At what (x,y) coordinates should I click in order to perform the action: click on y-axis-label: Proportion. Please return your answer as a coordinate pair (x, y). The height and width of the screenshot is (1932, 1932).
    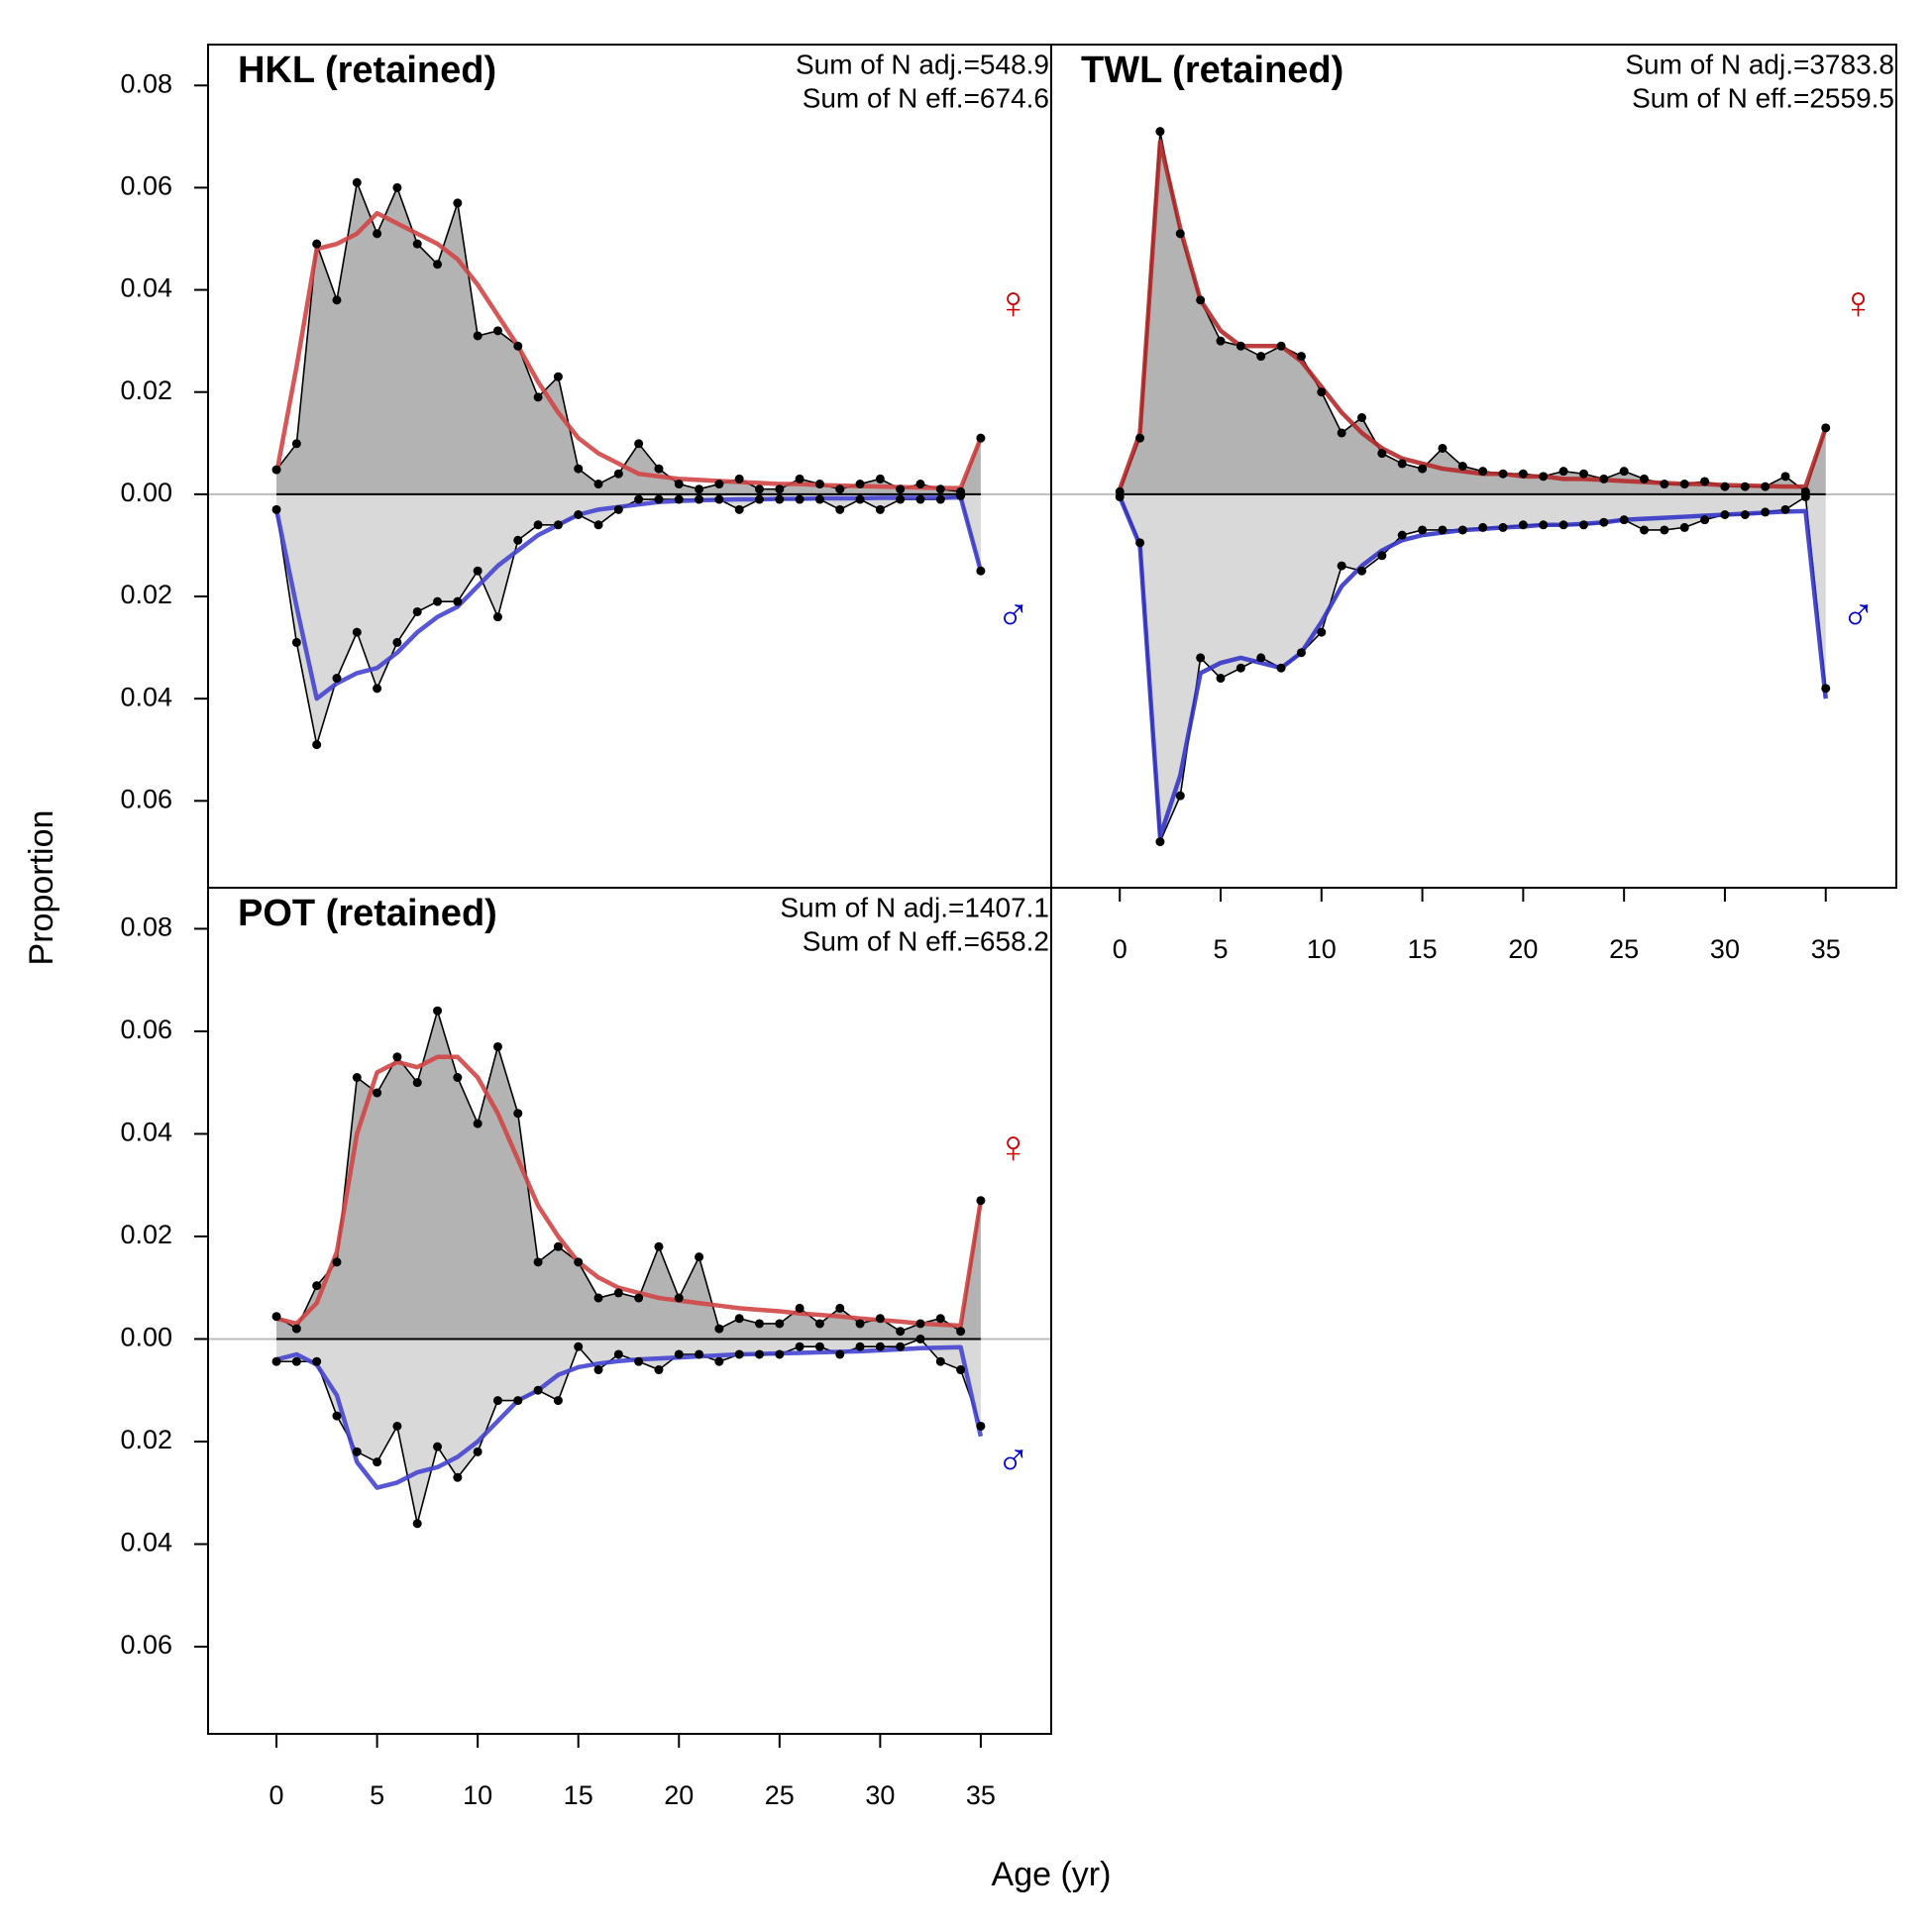
    Looking at the image, I should click on (41, 888).